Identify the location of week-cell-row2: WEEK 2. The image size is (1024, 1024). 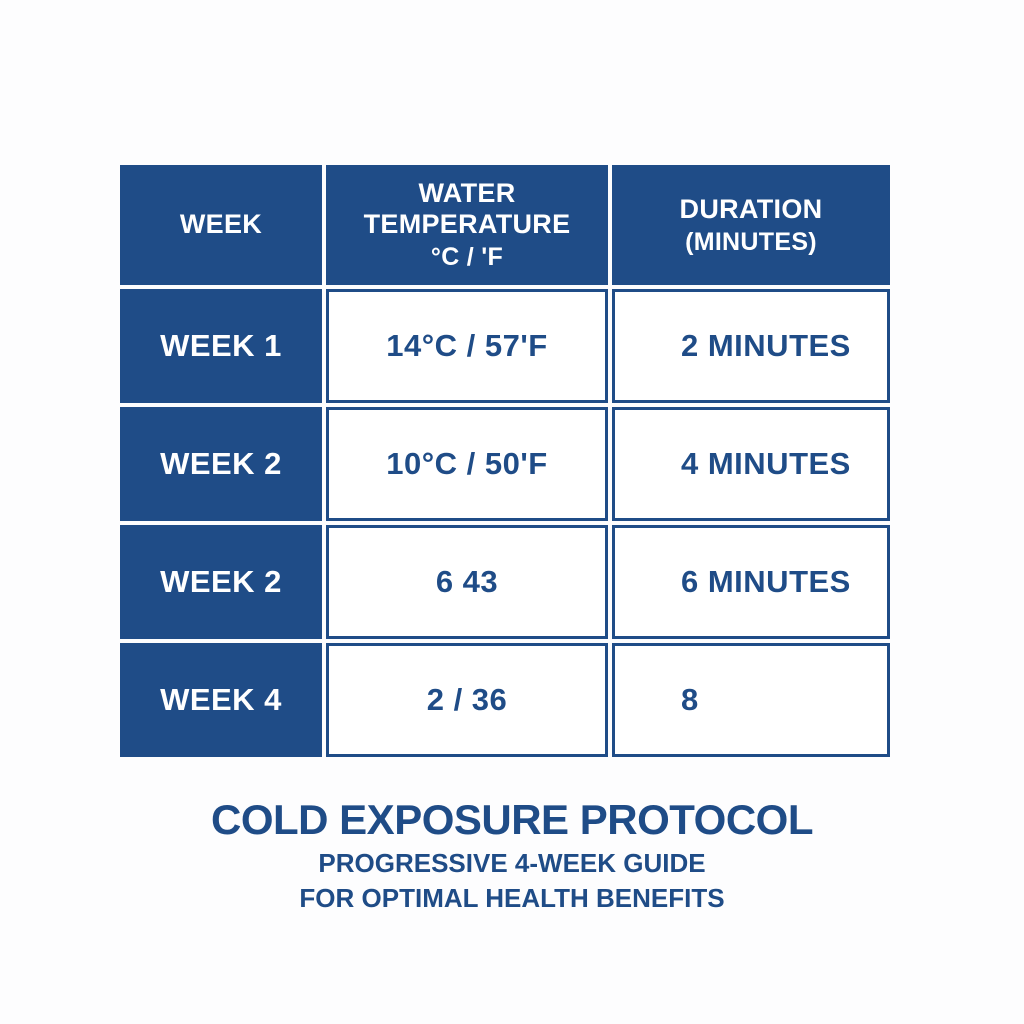
(221, 464).